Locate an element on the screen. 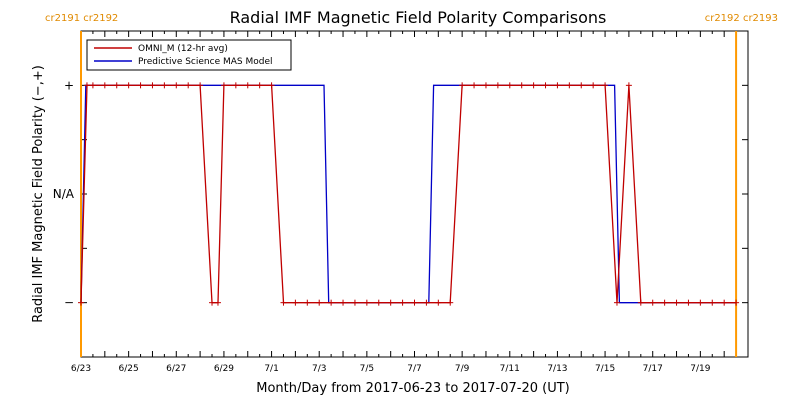 Image resolution: width=800 pixels, height=400 pixels. x-tick-label: 7/9 is located at coordinates (462, 369).